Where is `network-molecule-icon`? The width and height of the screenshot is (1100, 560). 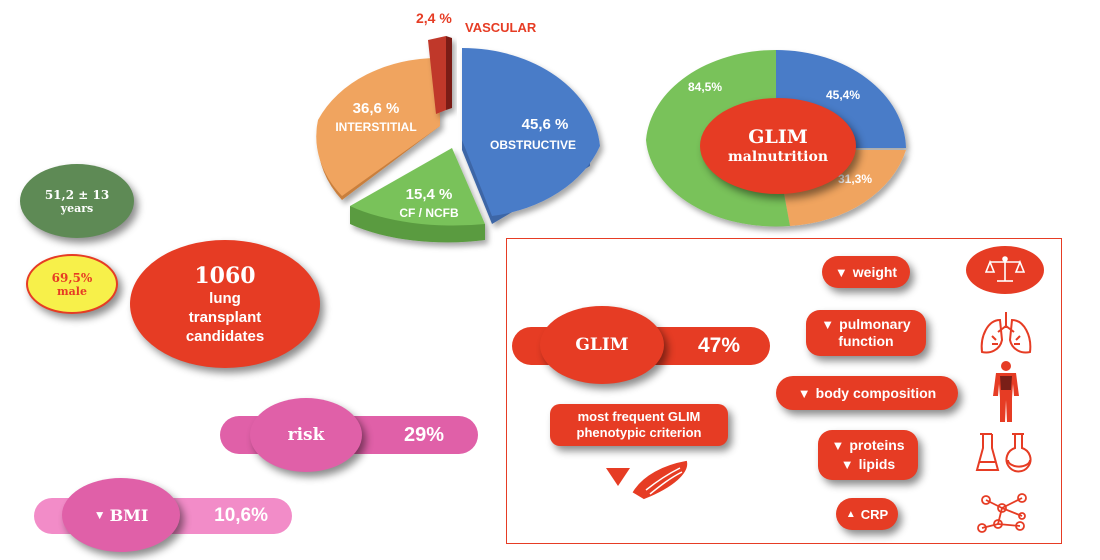
network-molecule-icon is located at coordinates (1002, 513).